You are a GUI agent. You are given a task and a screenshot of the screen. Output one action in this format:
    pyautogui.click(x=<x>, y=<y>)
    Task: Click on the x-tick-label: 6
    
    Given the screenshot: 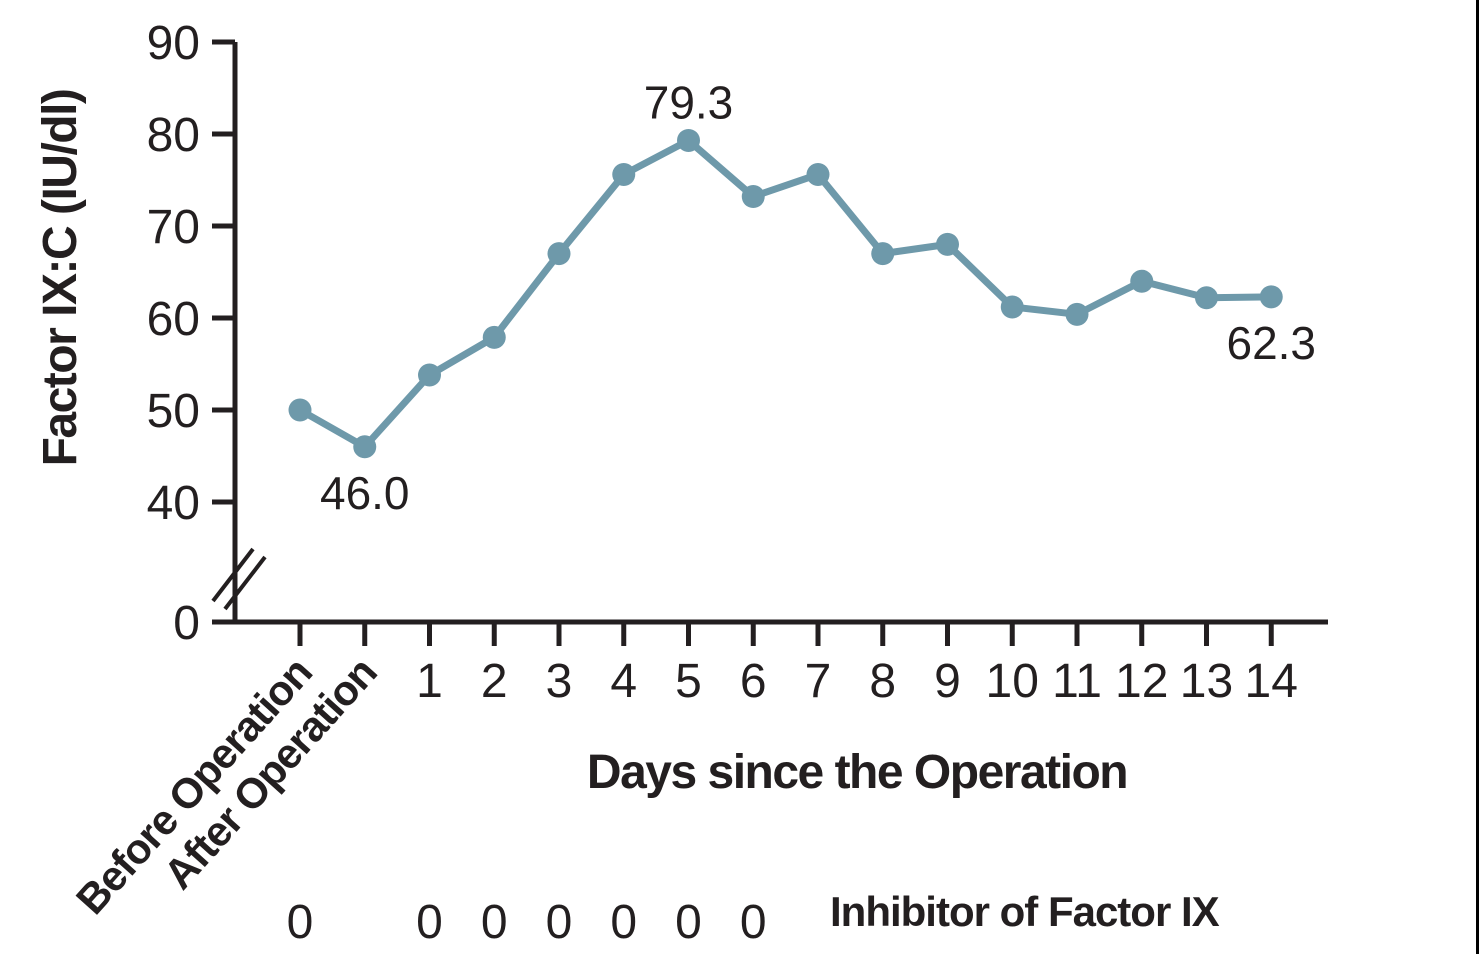 What is the action you would take?
    pyautogui.click(x=753, y=681)
    